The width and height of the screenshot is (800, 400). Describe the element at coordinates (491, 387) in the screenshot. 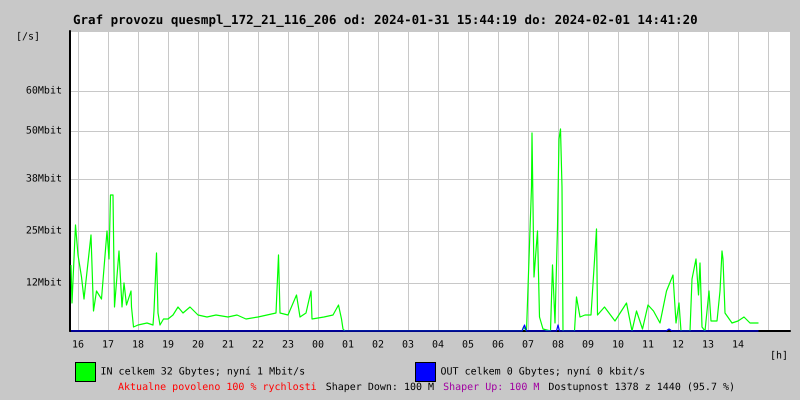

I see `text: Shaper Up: 100 M` at that location.